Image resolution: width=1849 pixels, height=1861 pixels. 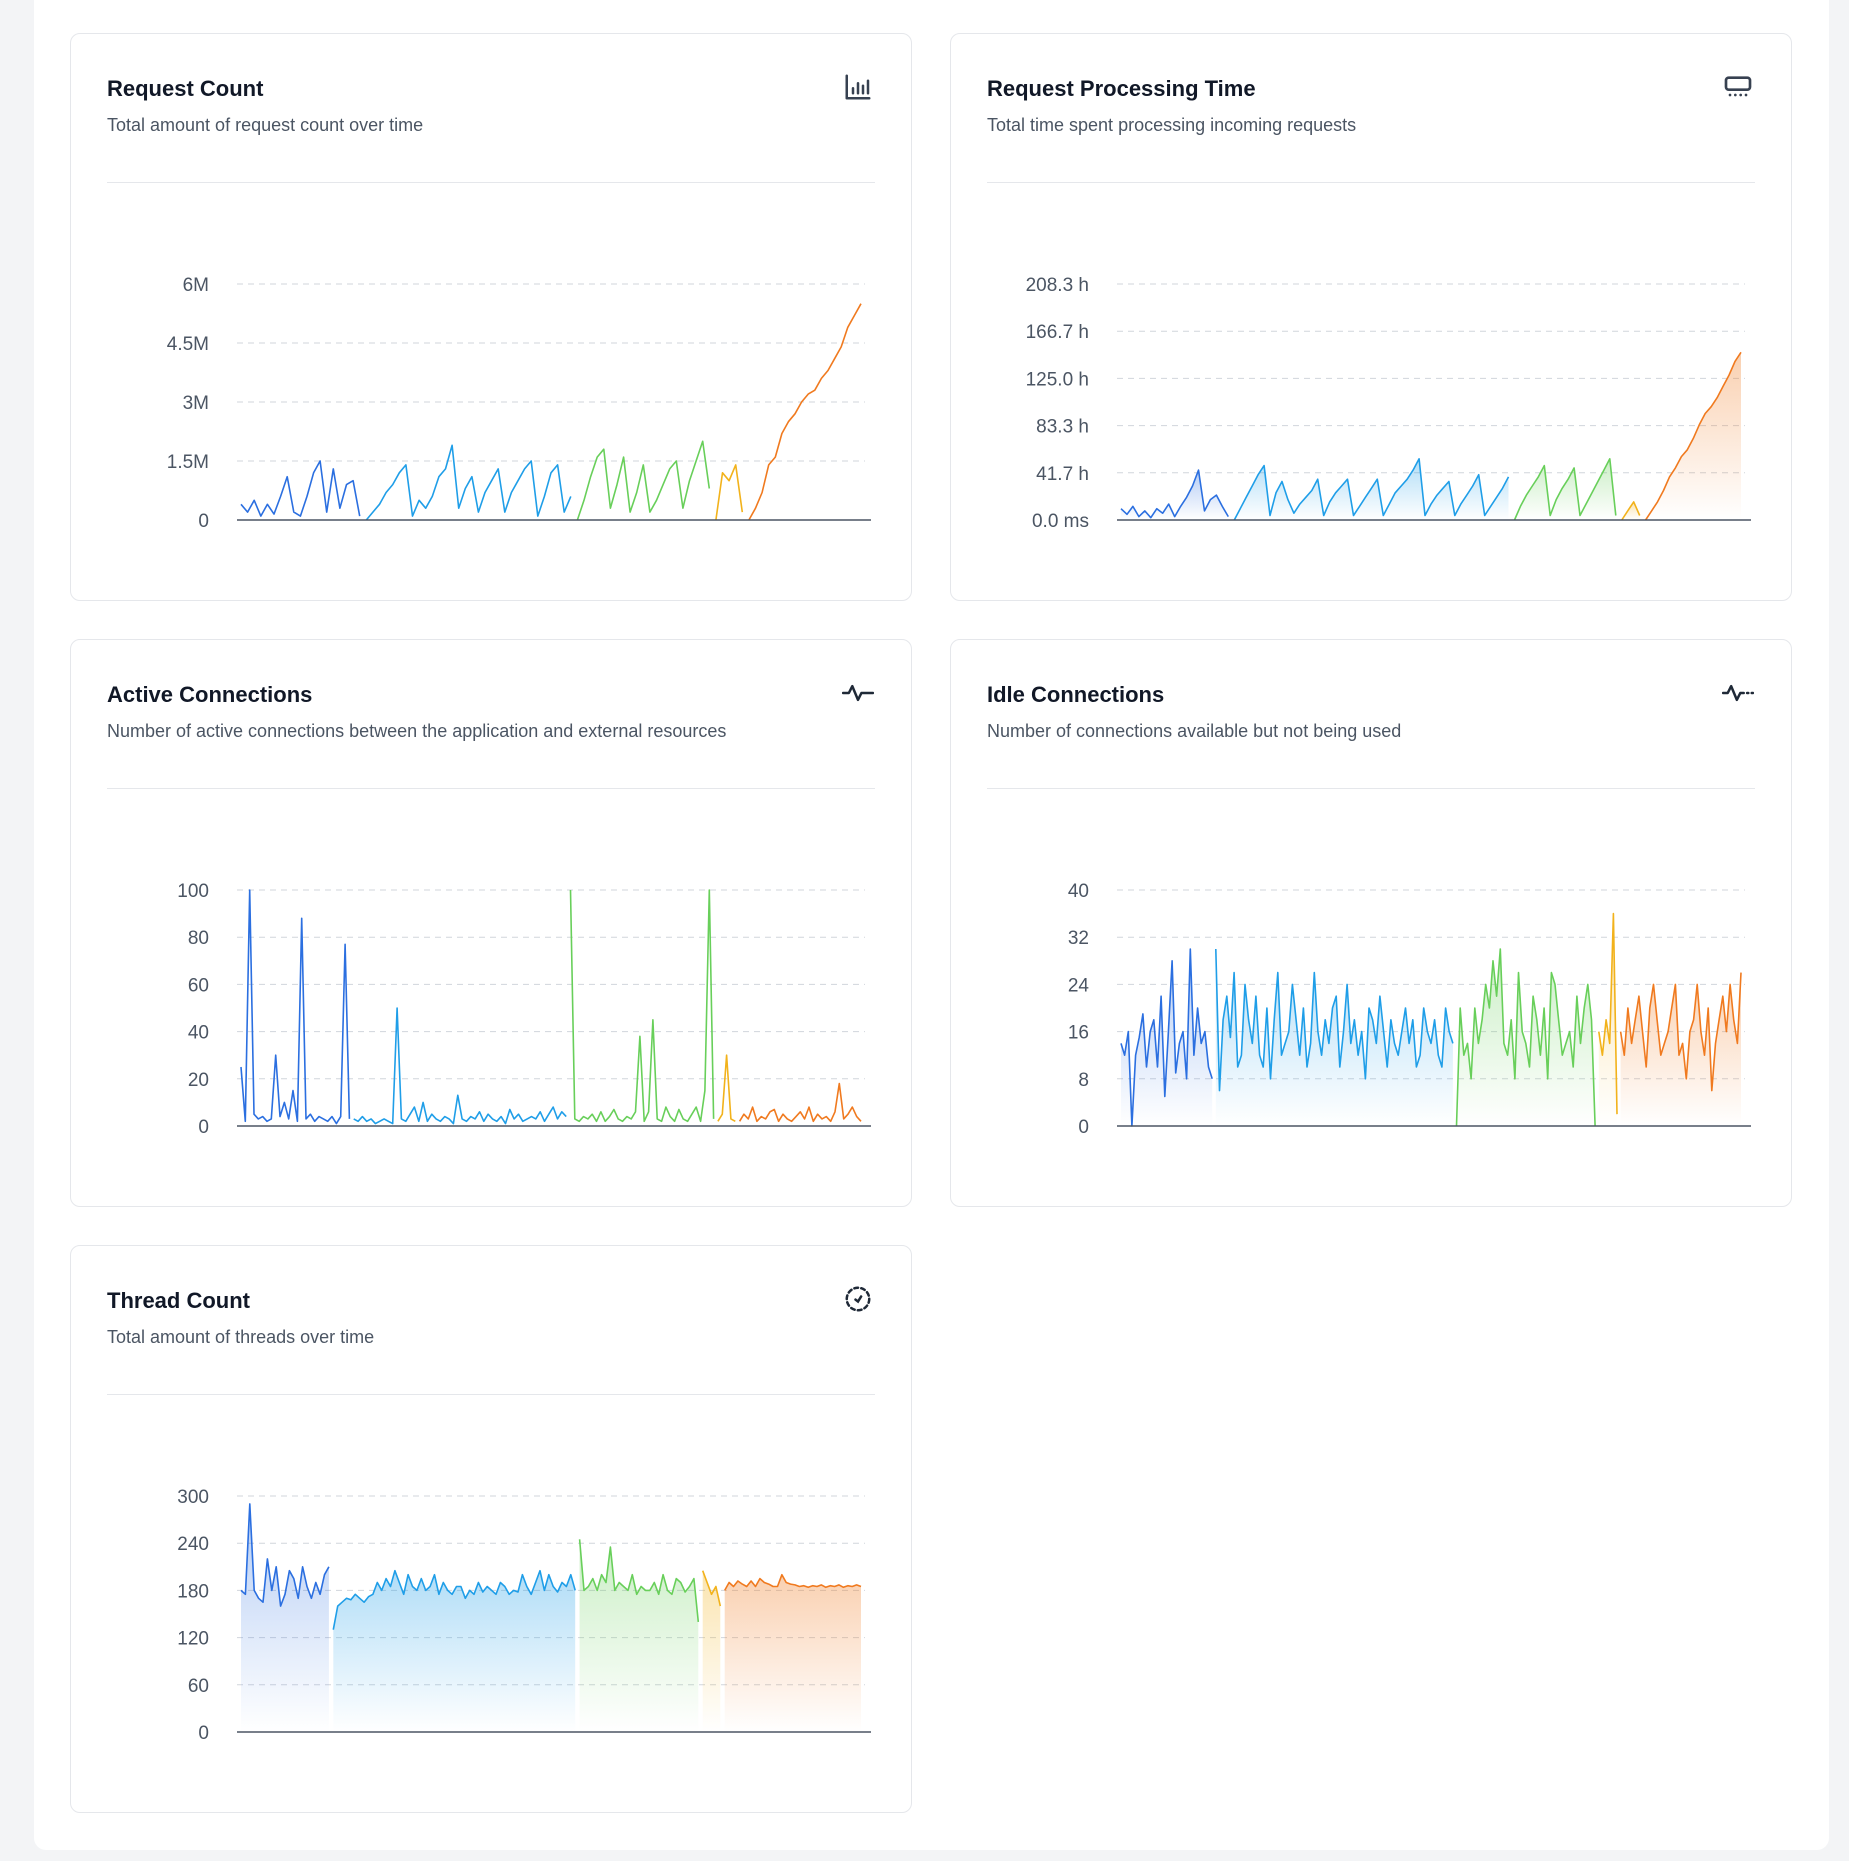 What do you see at coordinates (1388, 403) in the screenshot?
I see `chart-svg: 0.0 ms 41.7 h 83.3 h 125.0 h 166.7 h 208.3 h` at bounding box center [1388, 403].